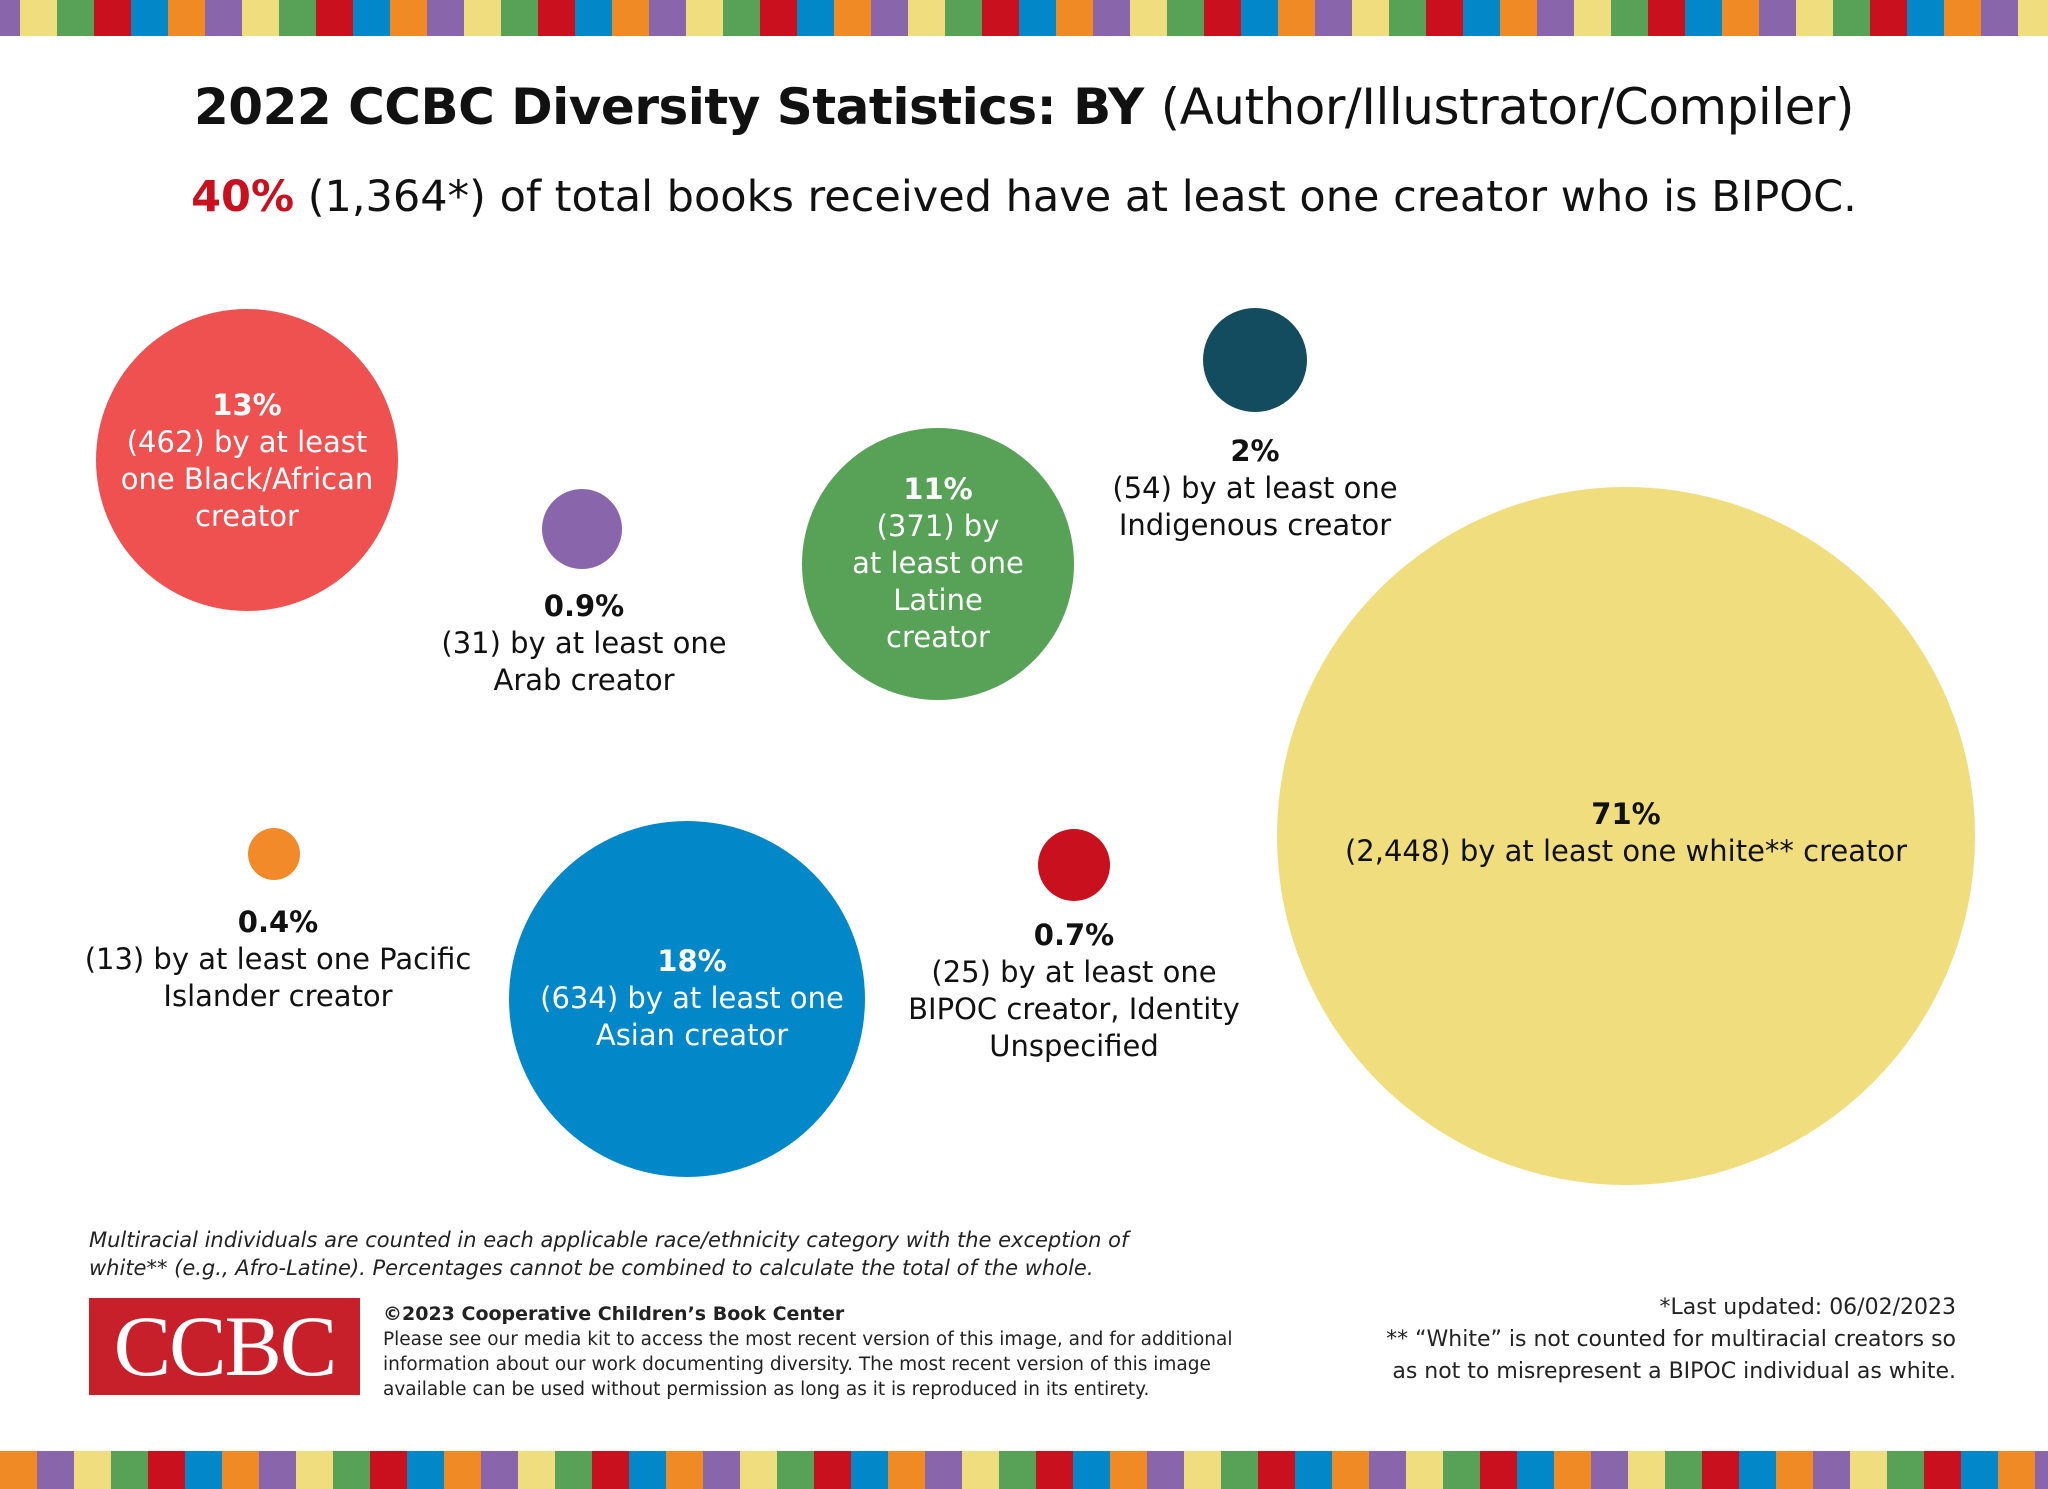  I want to click on bubble-label: 18% (634) by at least one Asian creator, so click(692, 998).